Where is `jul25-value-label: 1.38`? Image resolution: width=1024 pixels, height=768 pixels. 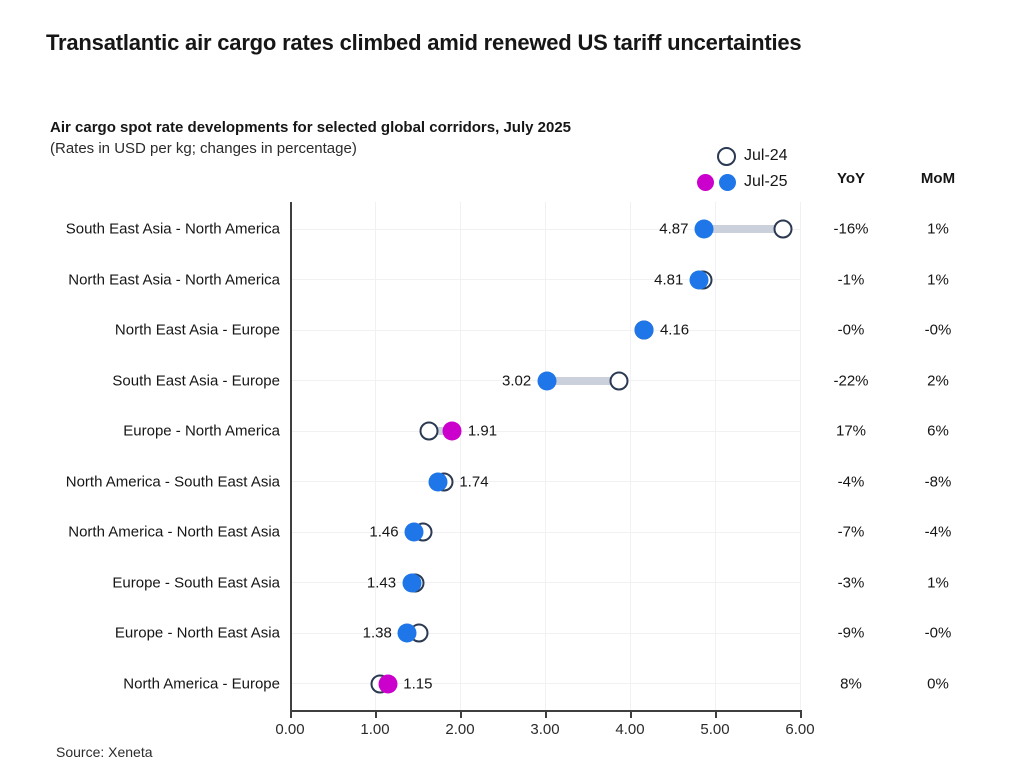 jul25-value-label: 1.38 is located at coordinates (377, 633).